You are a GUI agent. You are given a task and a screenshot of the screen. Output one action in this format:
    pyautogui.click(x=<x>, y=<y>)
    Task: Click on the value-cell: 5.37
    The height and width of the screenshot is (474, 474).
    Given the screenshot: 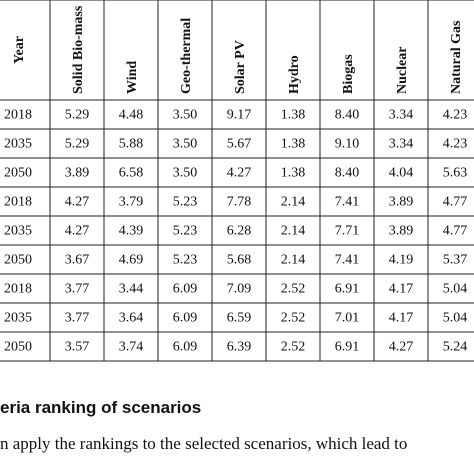 What is the action you would take?
    pyautogui.click(x=455, y=260)
    